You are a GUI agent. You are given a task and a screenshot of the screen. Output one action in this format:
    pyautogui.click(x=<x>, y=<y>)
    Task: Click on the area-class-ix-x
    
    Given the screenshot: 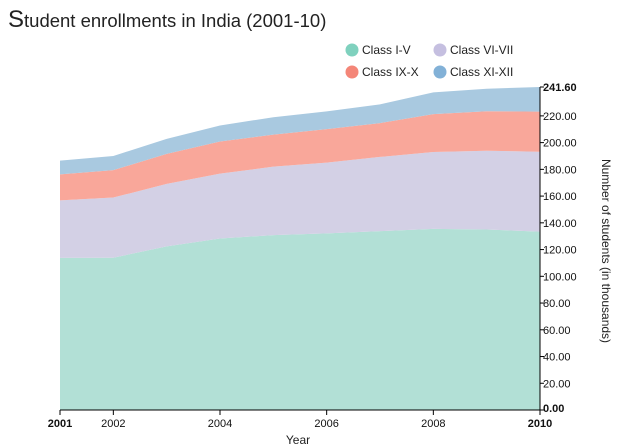 What is the action you would take?
    pyautogui.click(x=300, y=156)
    